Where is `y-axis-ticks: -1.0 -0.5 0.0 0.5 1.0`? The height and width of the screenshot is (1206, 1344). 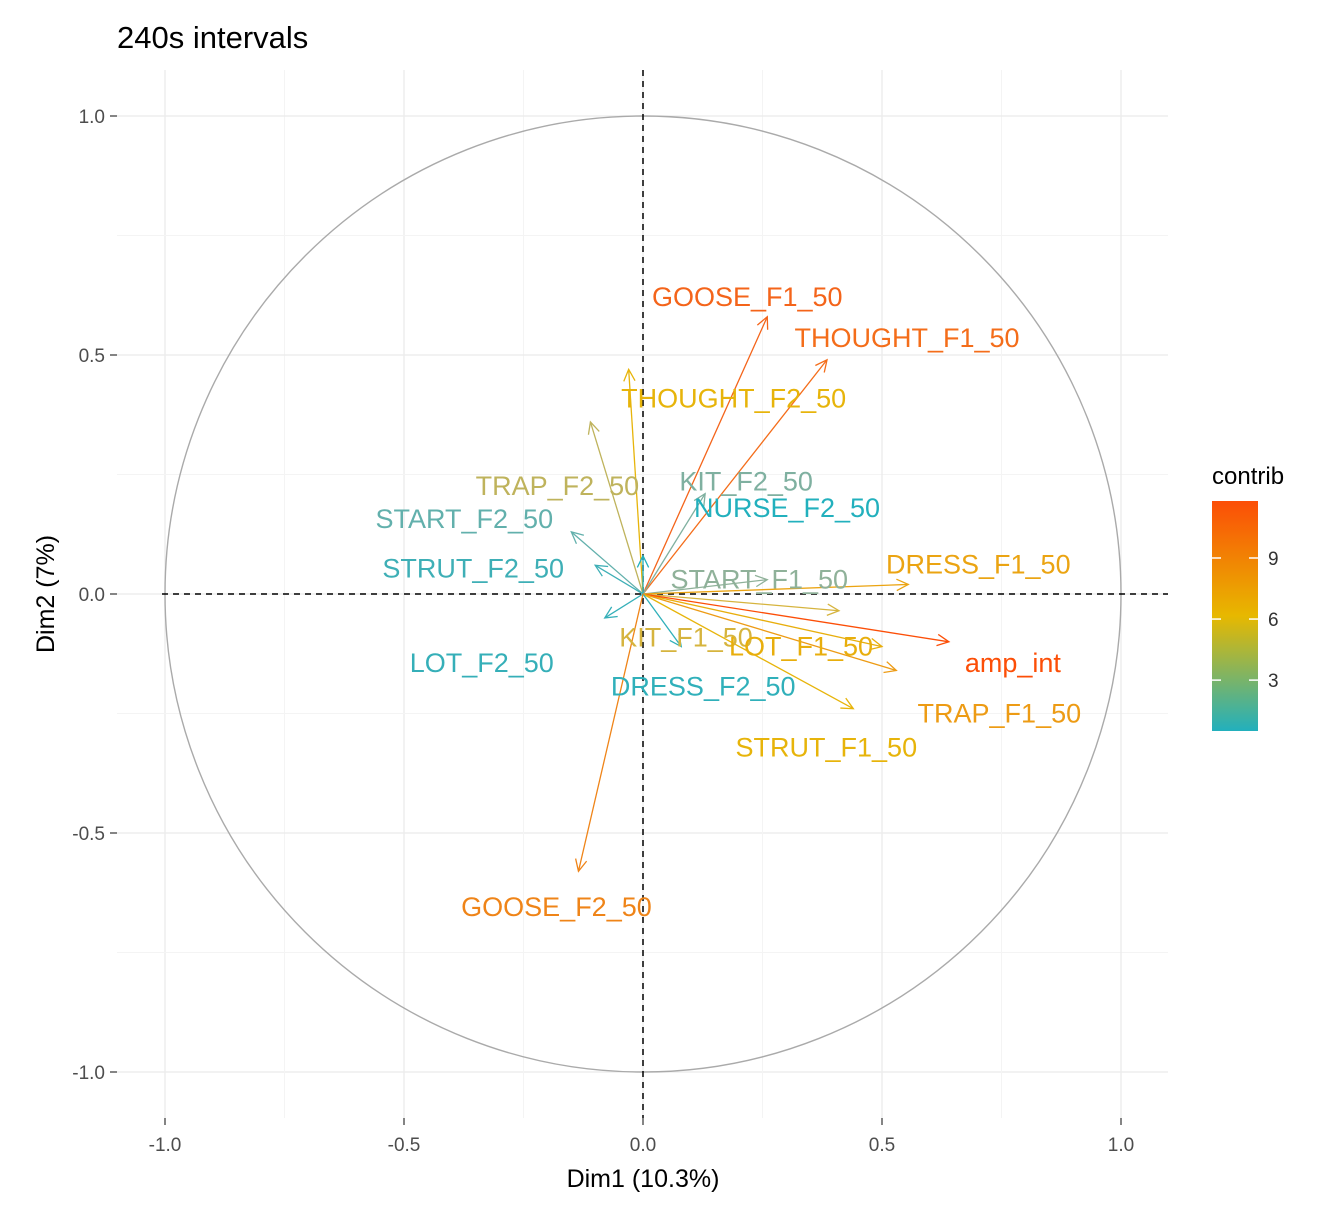
y-axis-ticks: -1.0 -0.5 0.0 0.5 1.0 is located at coordinates (94, 595).